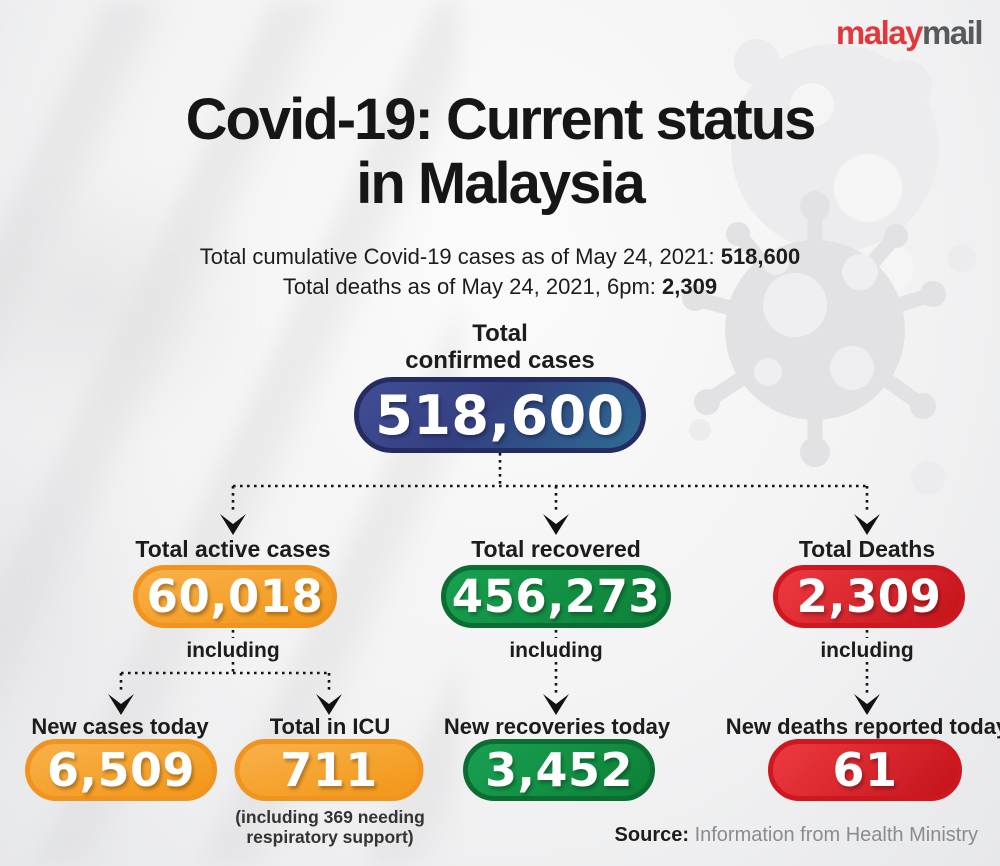 This screenshot has height=866, width=1000. What do you see at coordinates (867, 650) in the screenshot?
I see `including-label-deaths: including` at bounding box center [867, 650].